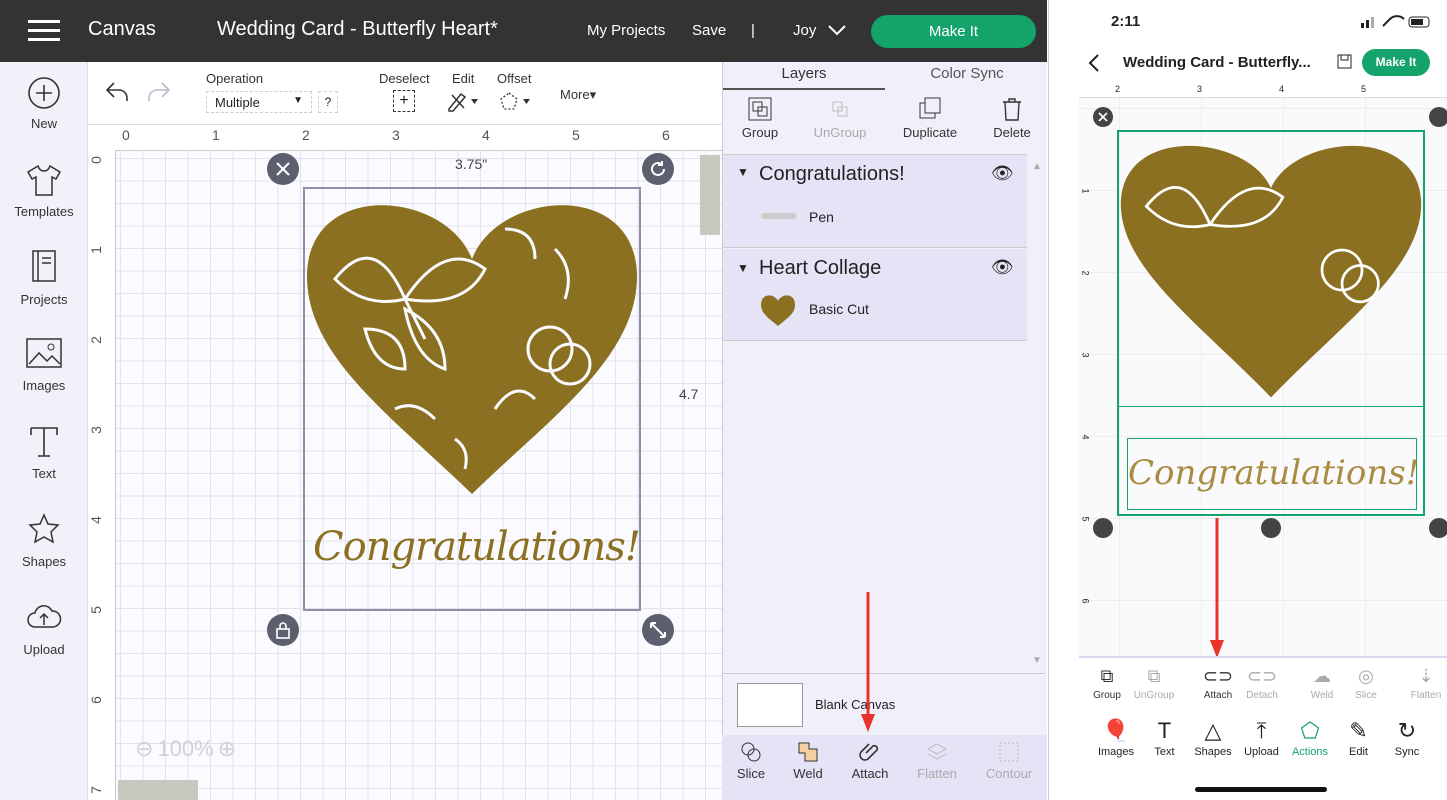  What do you see at coordinates (44, 103) in the screenshot?
I see `sidebar-item-new: New` at bounding box center [44, 103].